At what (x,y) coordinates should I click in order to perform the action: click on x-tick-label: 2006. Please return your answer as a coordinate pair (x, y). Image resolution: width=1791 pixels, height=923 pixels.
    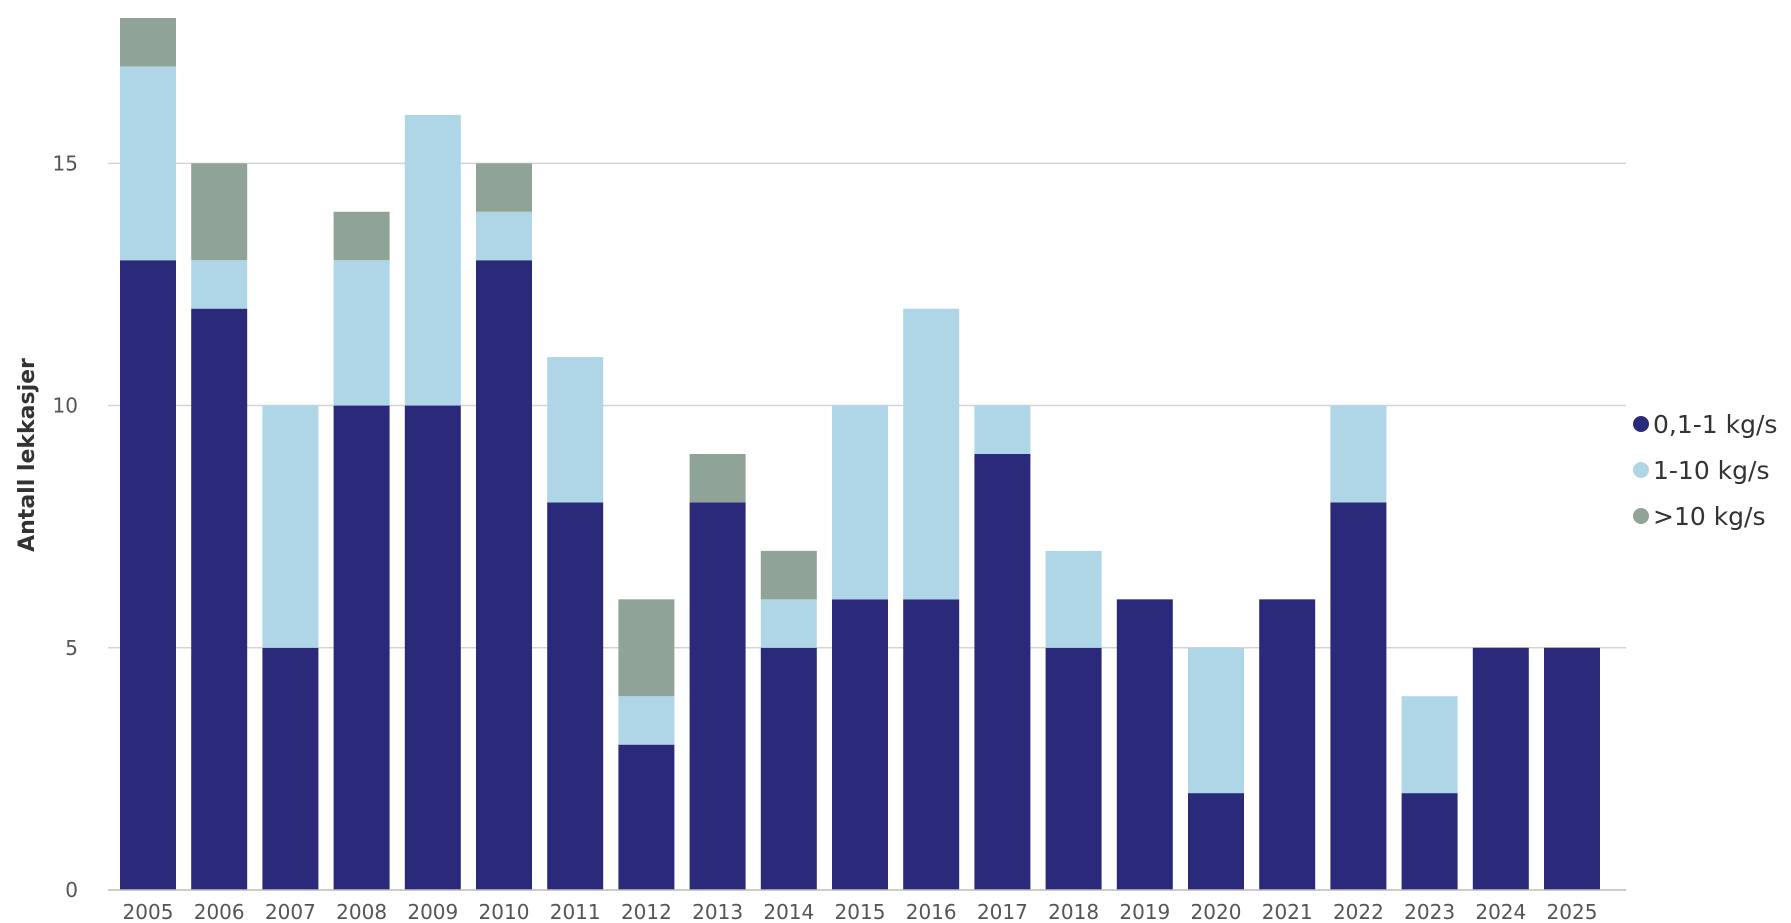
    Looking at the image, I should click on (219, 911).